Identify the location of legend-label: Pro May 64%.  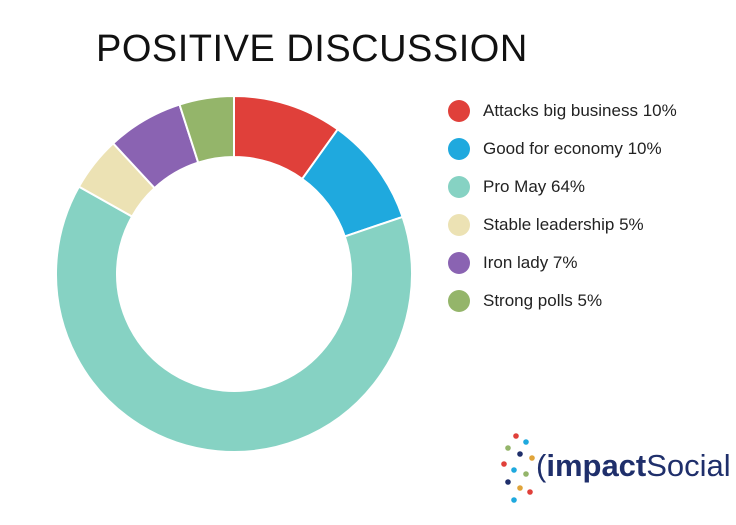
(534, 186).